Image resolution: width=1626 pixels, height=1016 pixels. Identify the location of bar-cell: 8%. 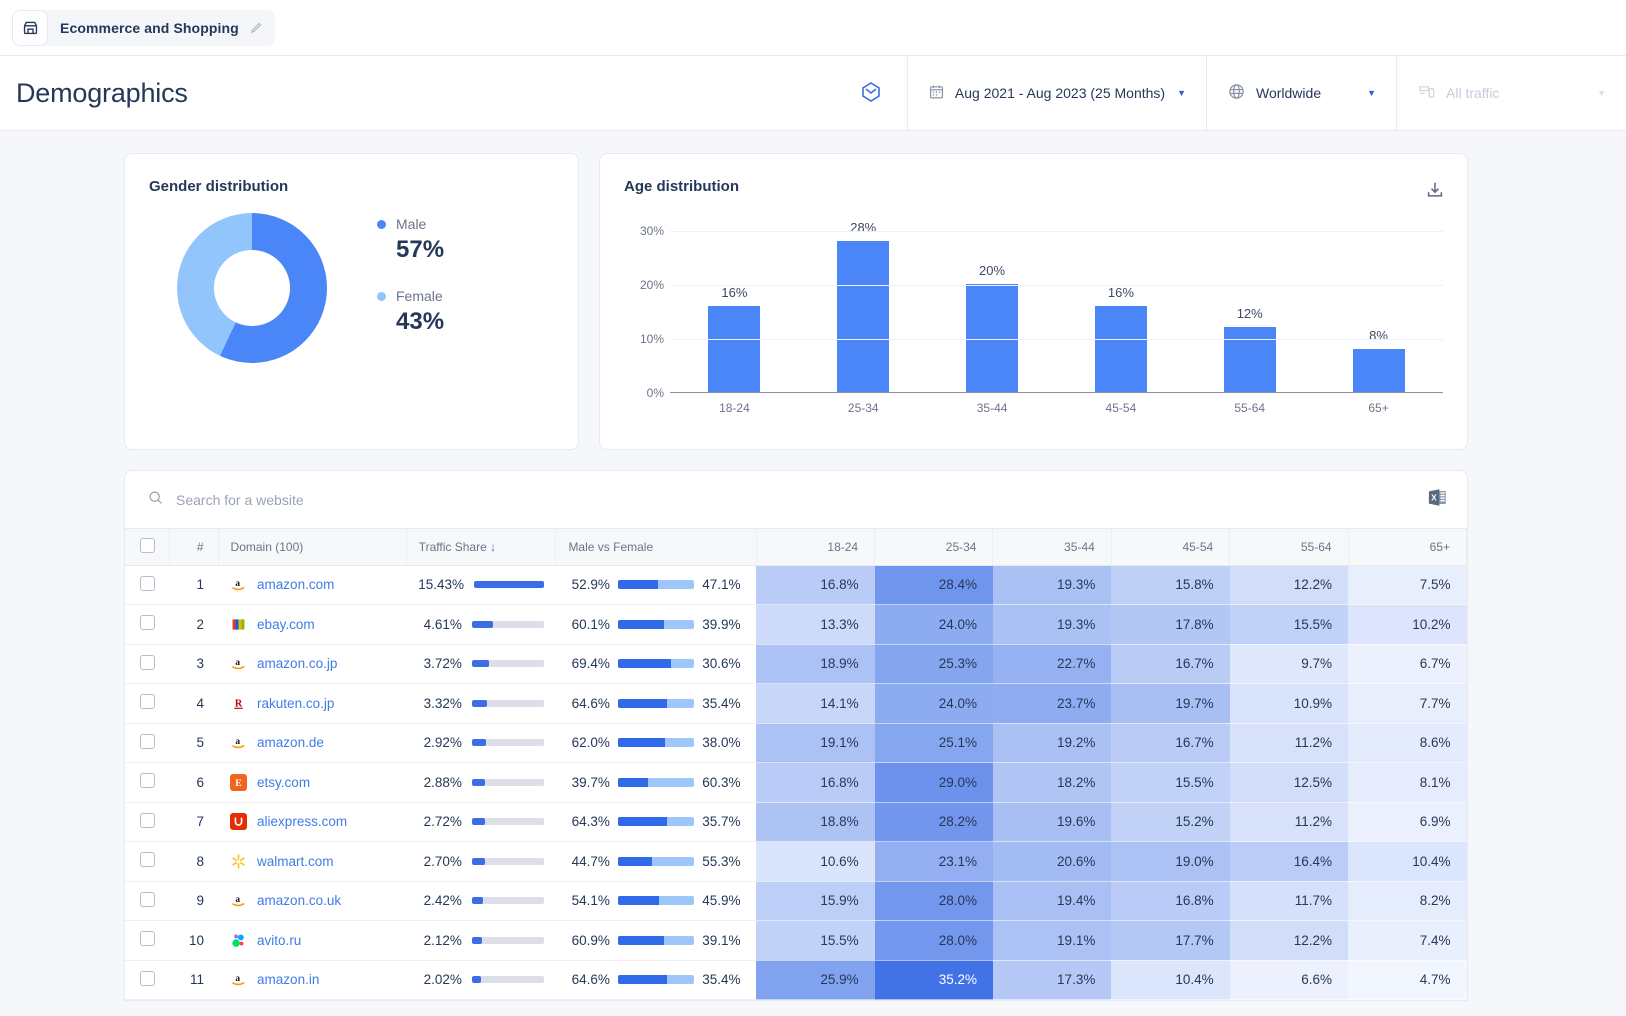
(1378, 303).